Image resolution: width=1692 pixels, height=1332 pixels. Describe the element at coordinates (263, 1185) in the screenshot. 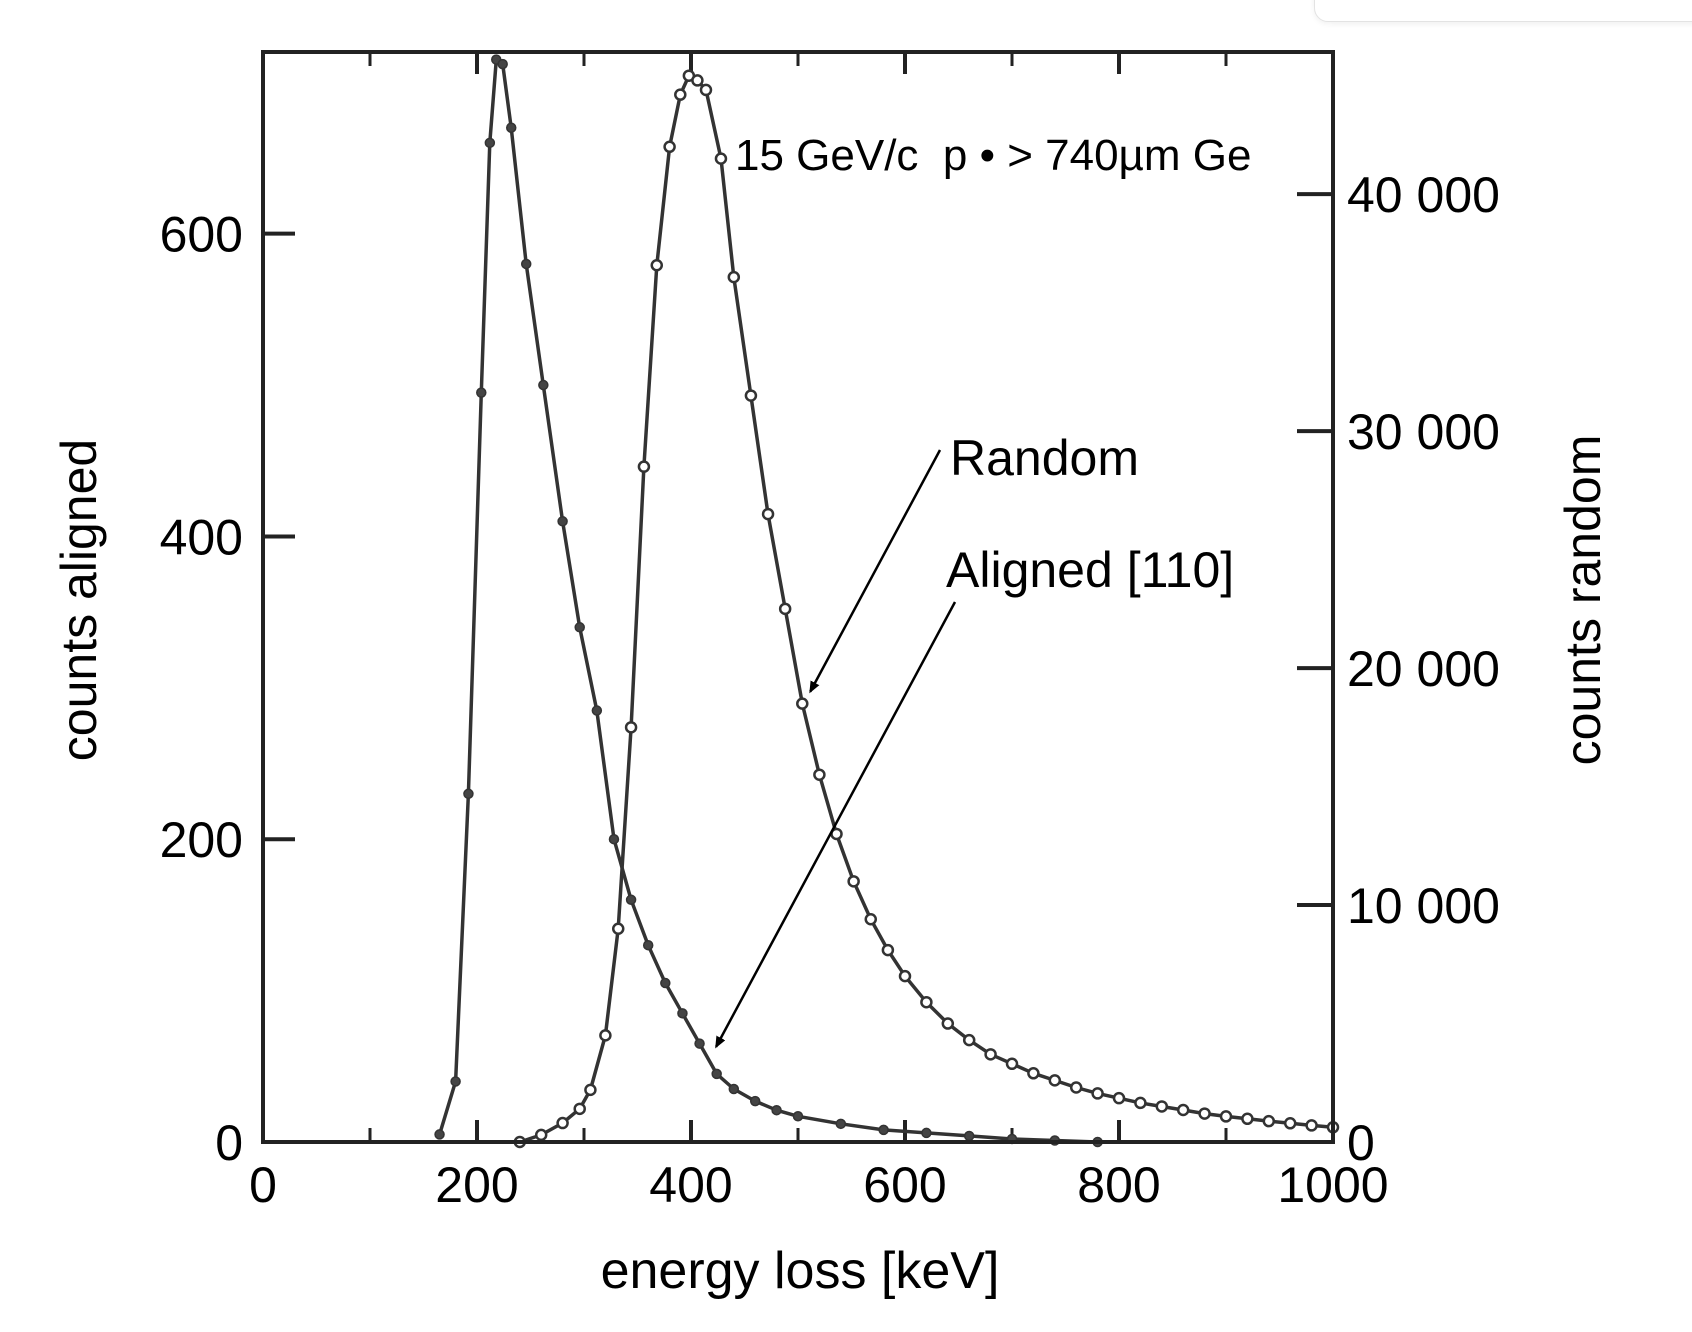

I see `x-tick-label: 0` at that location.